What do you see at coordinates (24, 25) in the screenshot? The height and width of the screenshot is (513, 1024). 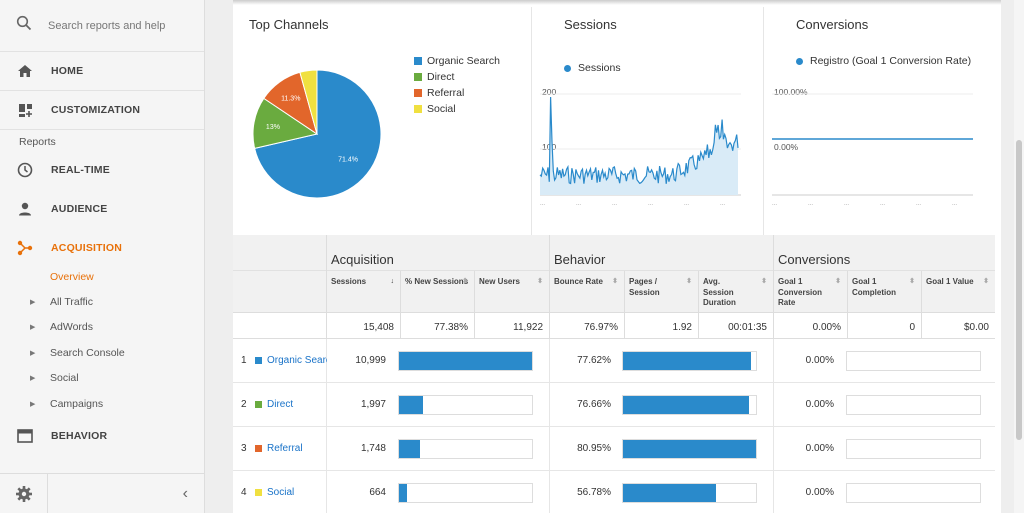 I see `search-icon` at bounding box center [24, 25].